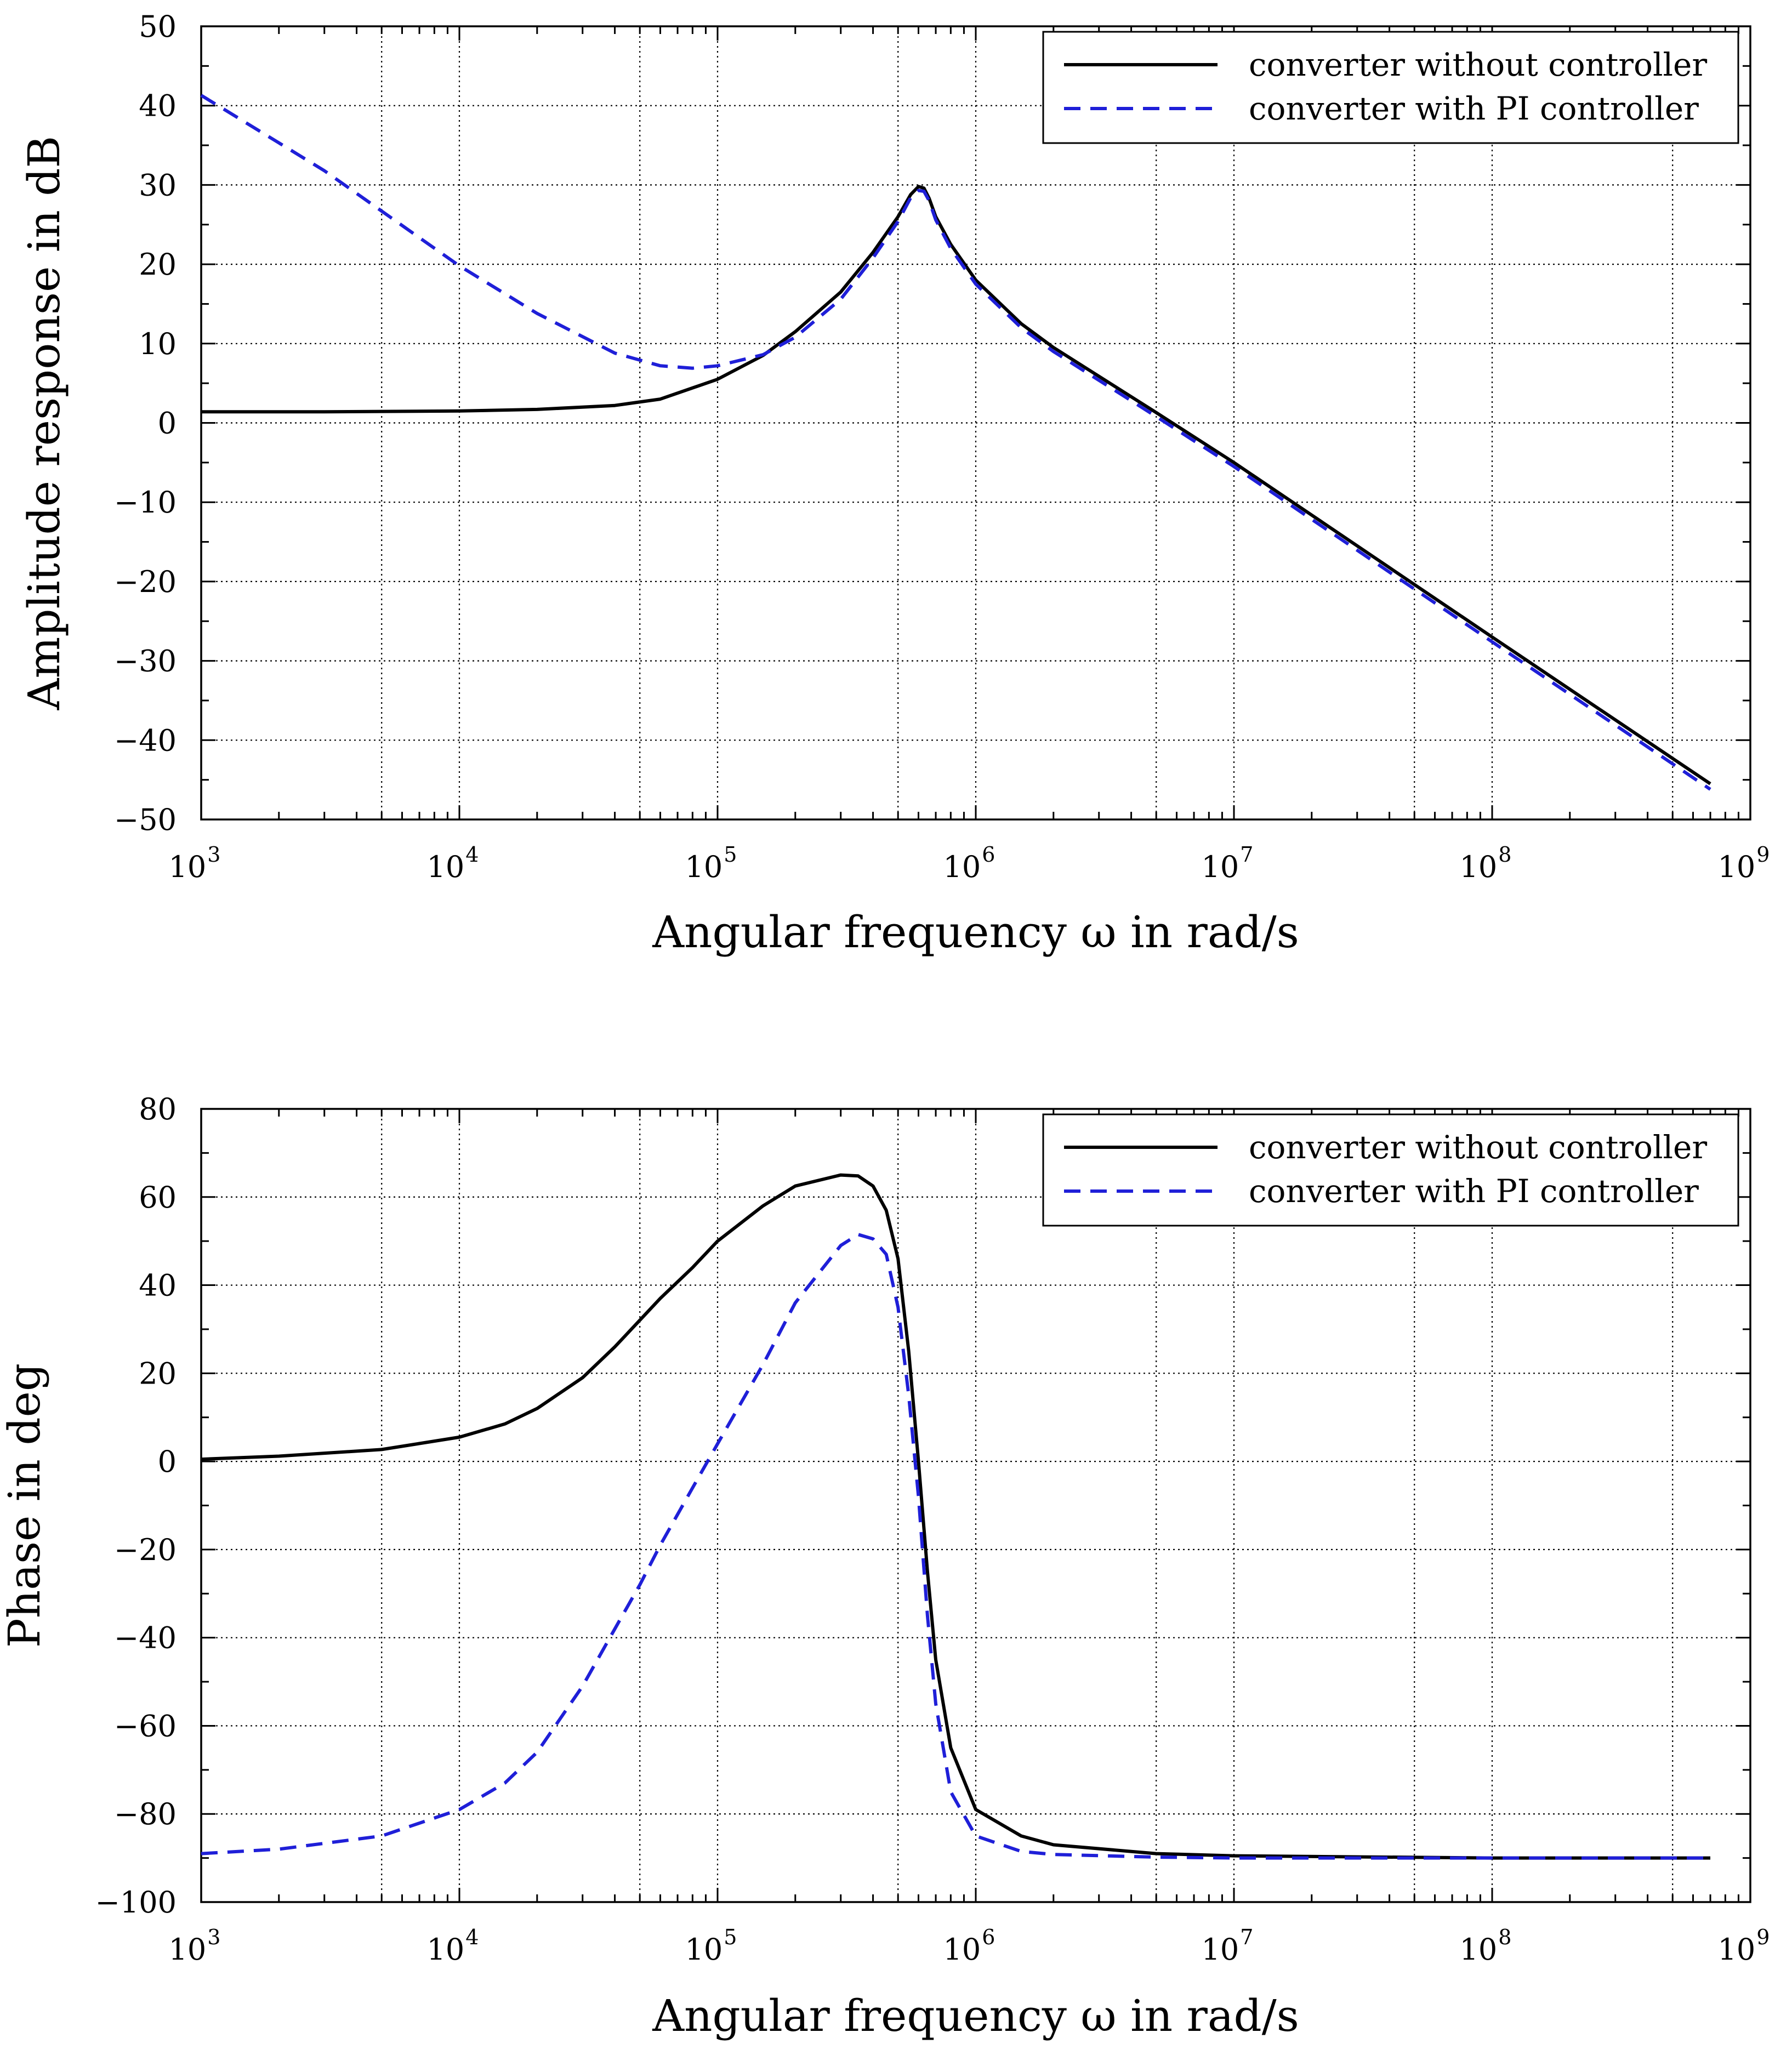 The height and width of the screenshot is (2055, 1792). Describe the element at coordinates (136, 1903) in the screenshot. I see `y-tick-label: −100` at that location.